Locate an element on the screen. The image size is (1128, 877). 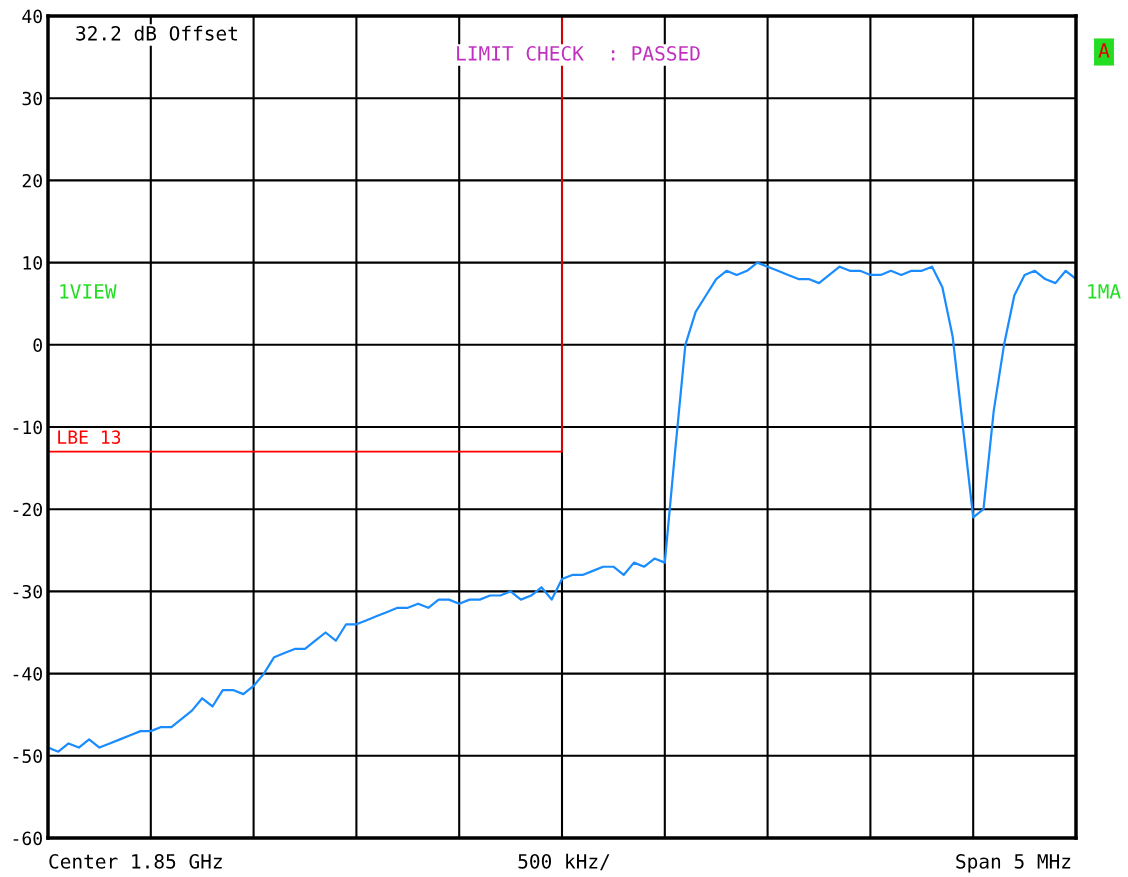
y-tick-label: -30 is located at coordinates (27, 591).